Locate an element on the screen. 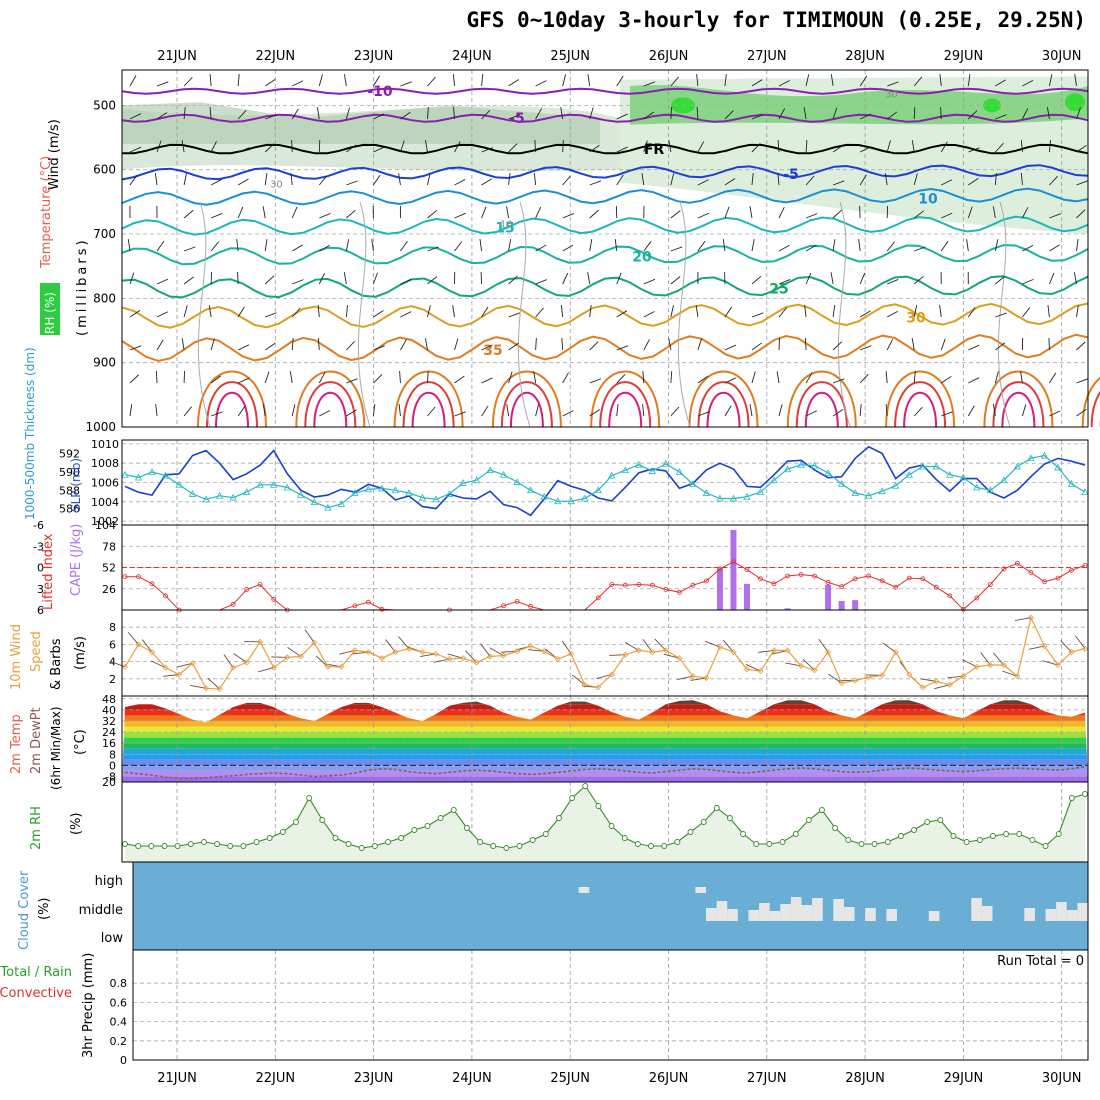 Image resolution: width=1100 pixels, height=1100 pixels. slp-tick: 1010 is located at coordinates (105, 444).